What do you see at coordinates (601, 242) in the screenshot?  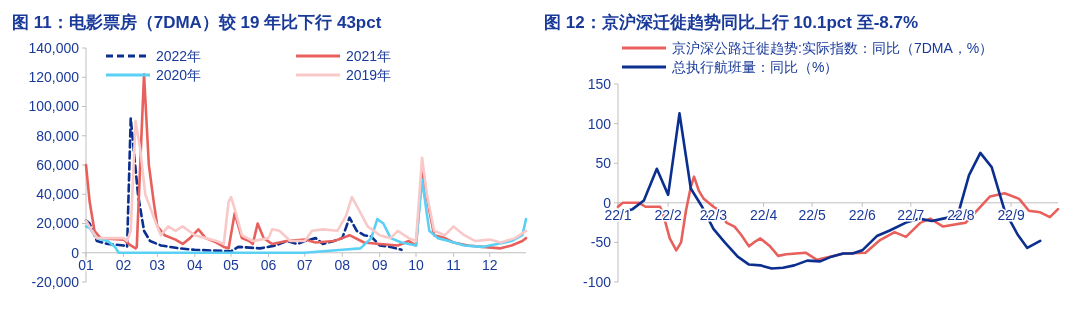 I see `y-tick-label: -50` at bounding box center [601, 242].